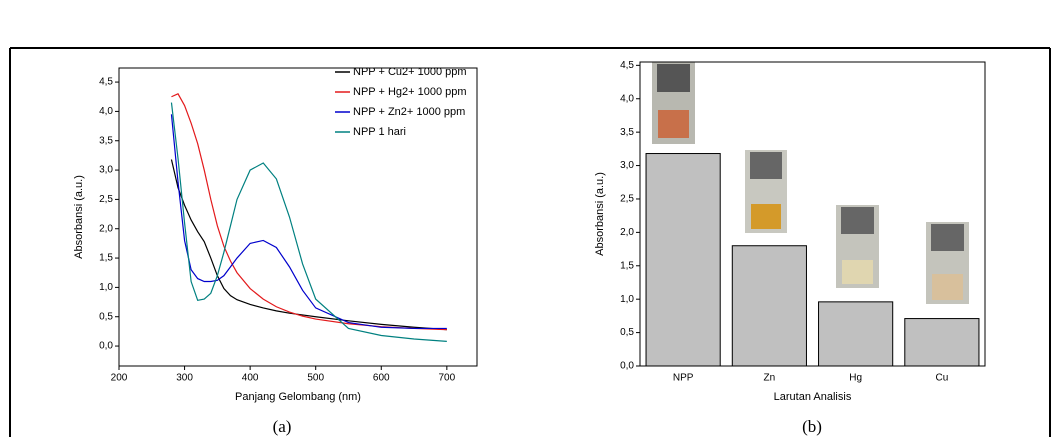 The height and width of the screenshot is (437, 1058). I want to click on legend-label: NPP + Hg2+ 1000 ppm, so click(410, 92).